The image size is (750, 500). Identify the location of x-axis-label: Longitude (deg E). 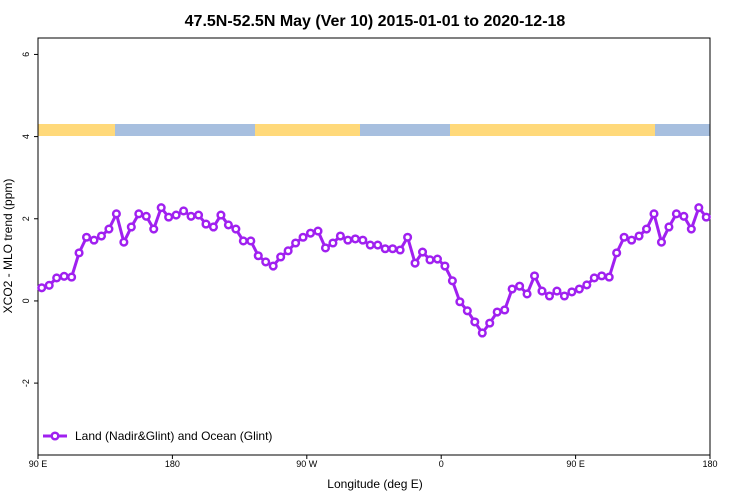
(374, 484).